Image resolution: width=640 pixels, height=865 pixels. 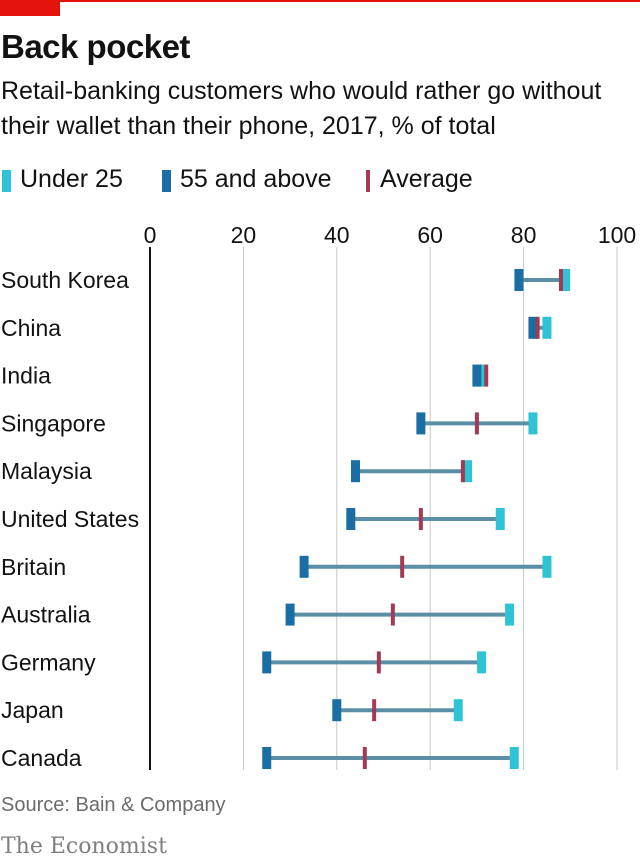 What do you see at coordinates (267, 758) in the screenshot?
I see `marker-55-and-above-canada` at bounding box center [267, 758].